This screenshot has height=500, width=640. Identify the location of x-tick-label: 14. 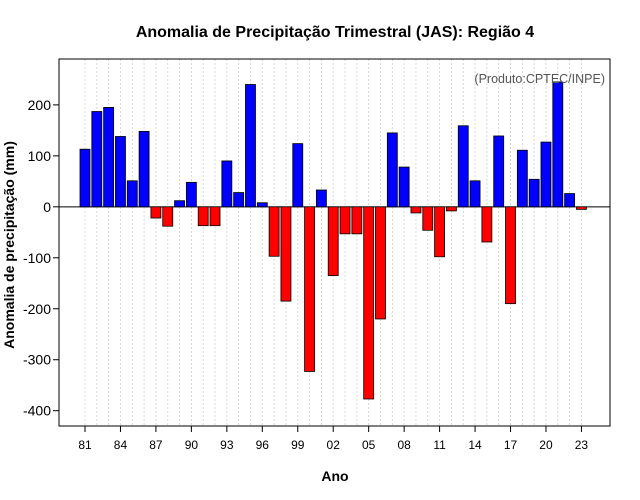
(475, 445).